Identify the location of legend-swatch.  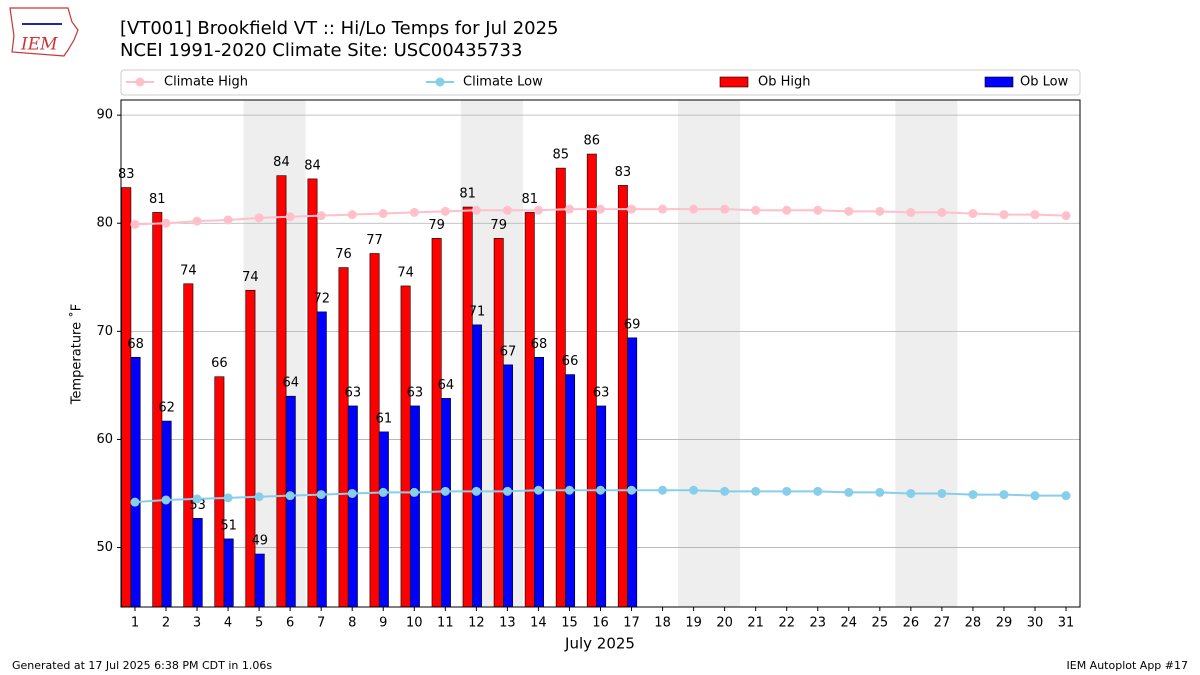
(734, 82).